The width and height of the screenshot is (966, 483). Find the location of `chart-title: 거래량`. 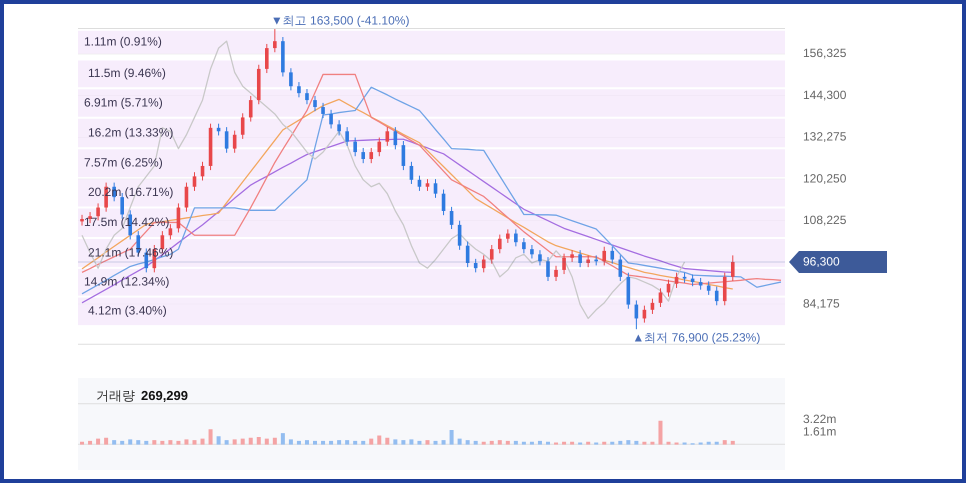

chart-title: 거래량 is located at coordinates (115, 396).